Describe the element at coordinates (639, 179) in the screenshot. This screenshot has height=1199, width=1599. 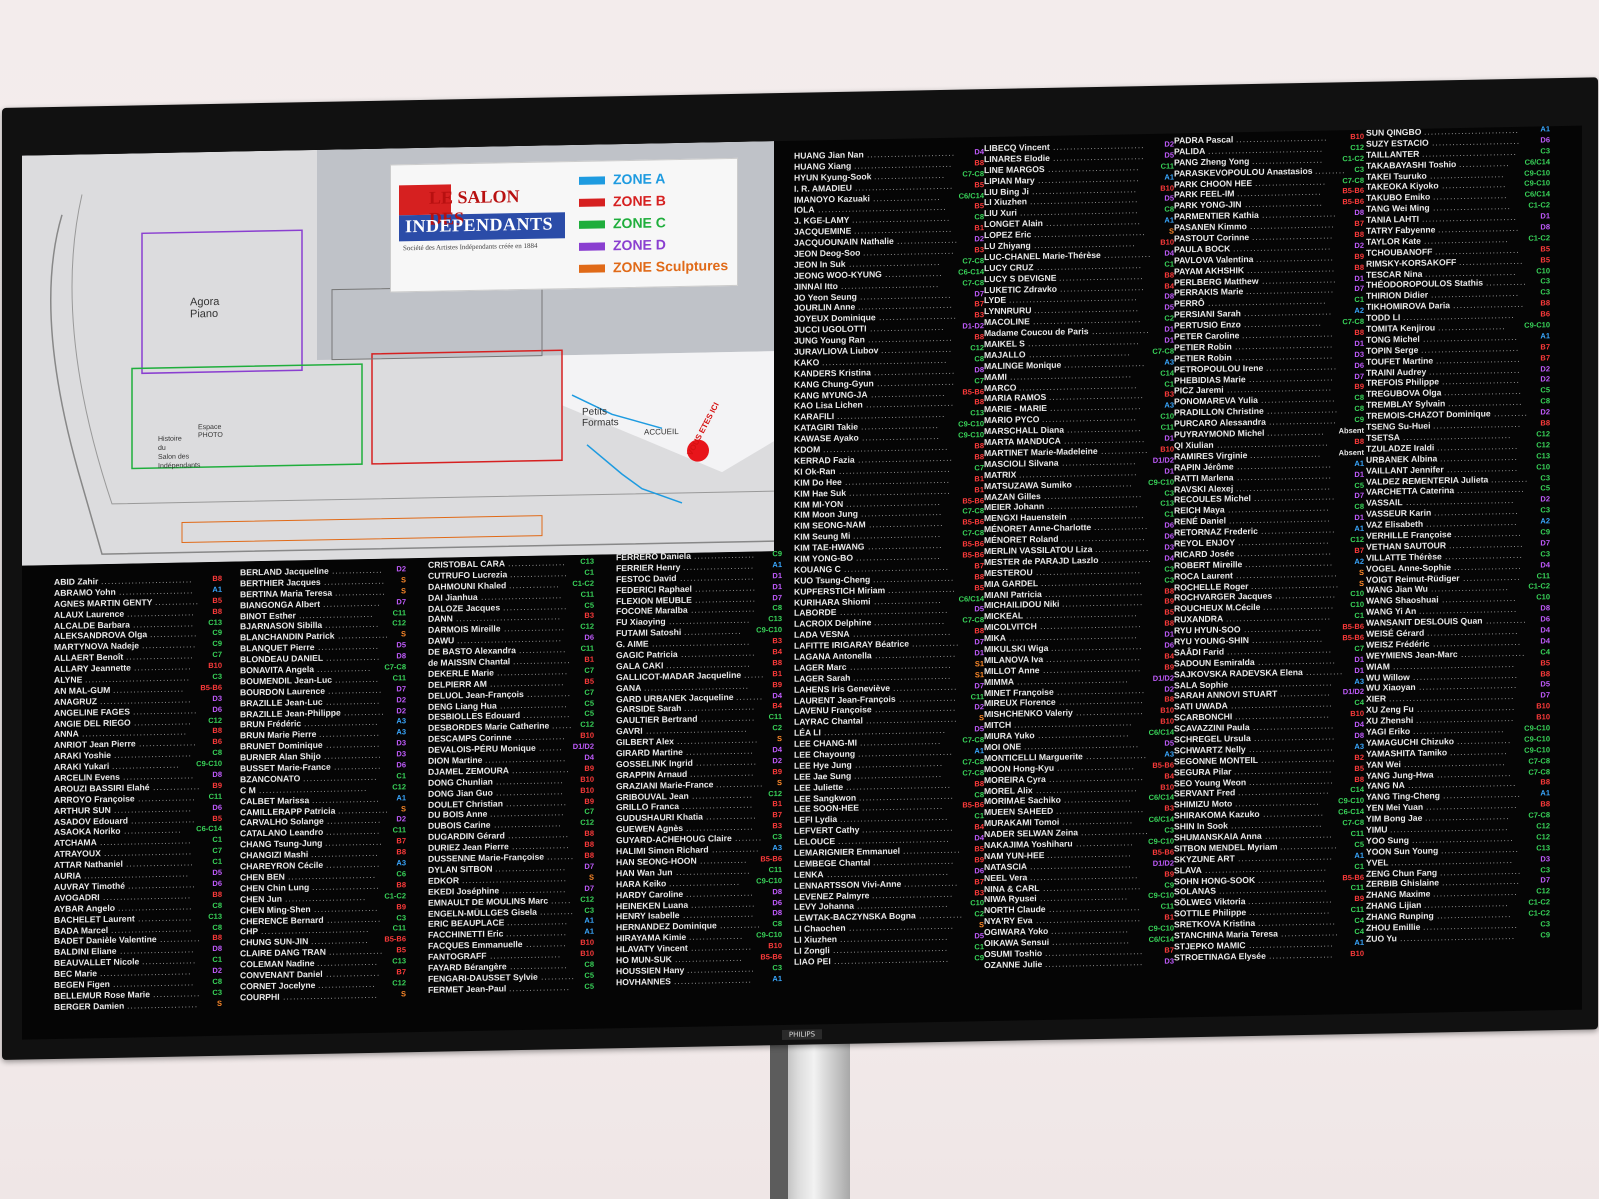
I see `zone-label: ZONE A` at that location.